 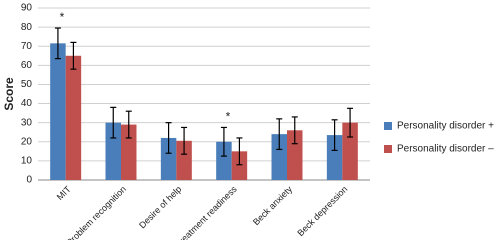 I want to click on legend-label: Personality disorder –, so click(x=445, y=149).